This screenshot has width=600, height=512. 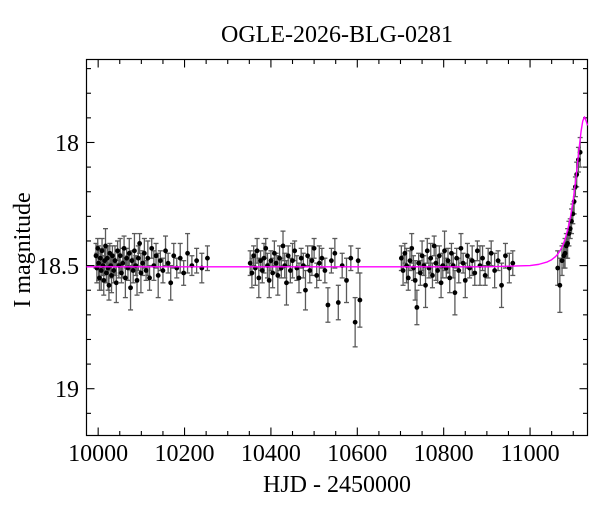 What do you see at coordinates (23, 249) in the screenshot?
I see `y-axis-label: I magnitude` at bounding box center [23, 249].